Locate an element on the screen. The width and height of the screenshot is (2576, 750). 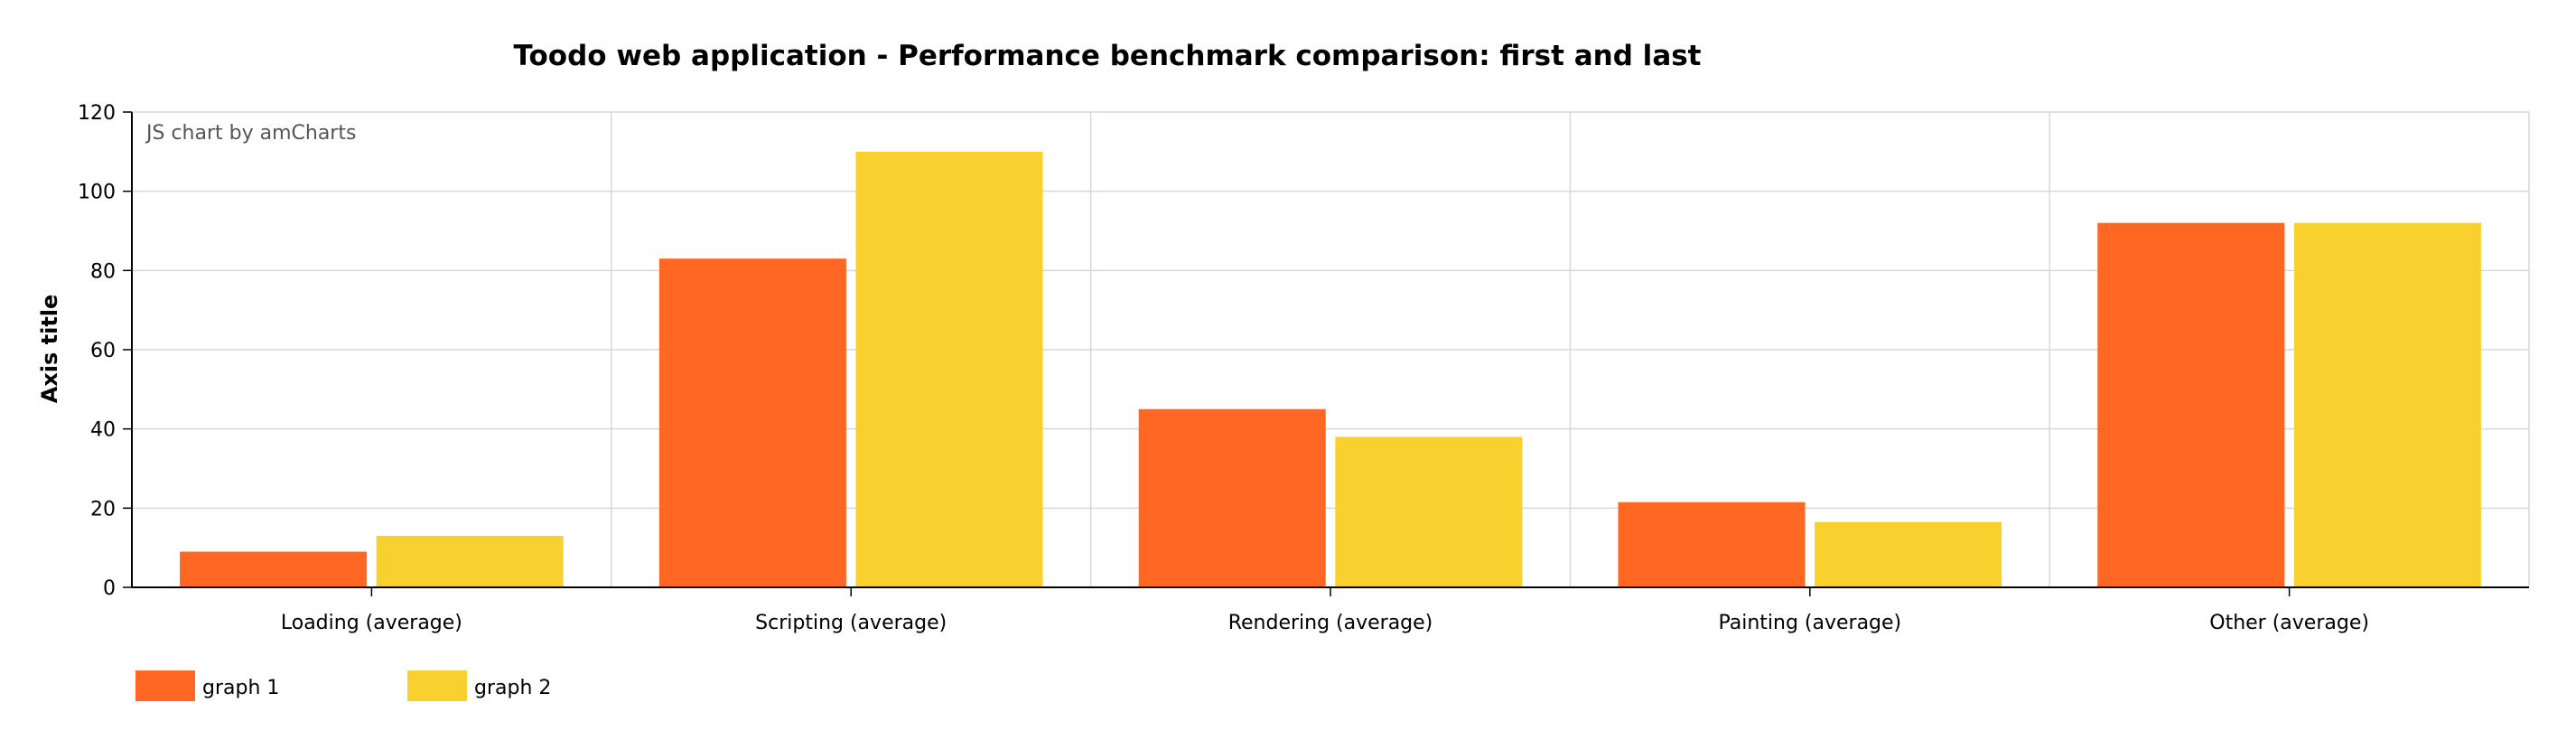
y-tick-label: 20 is located at coordinates (103, 509).